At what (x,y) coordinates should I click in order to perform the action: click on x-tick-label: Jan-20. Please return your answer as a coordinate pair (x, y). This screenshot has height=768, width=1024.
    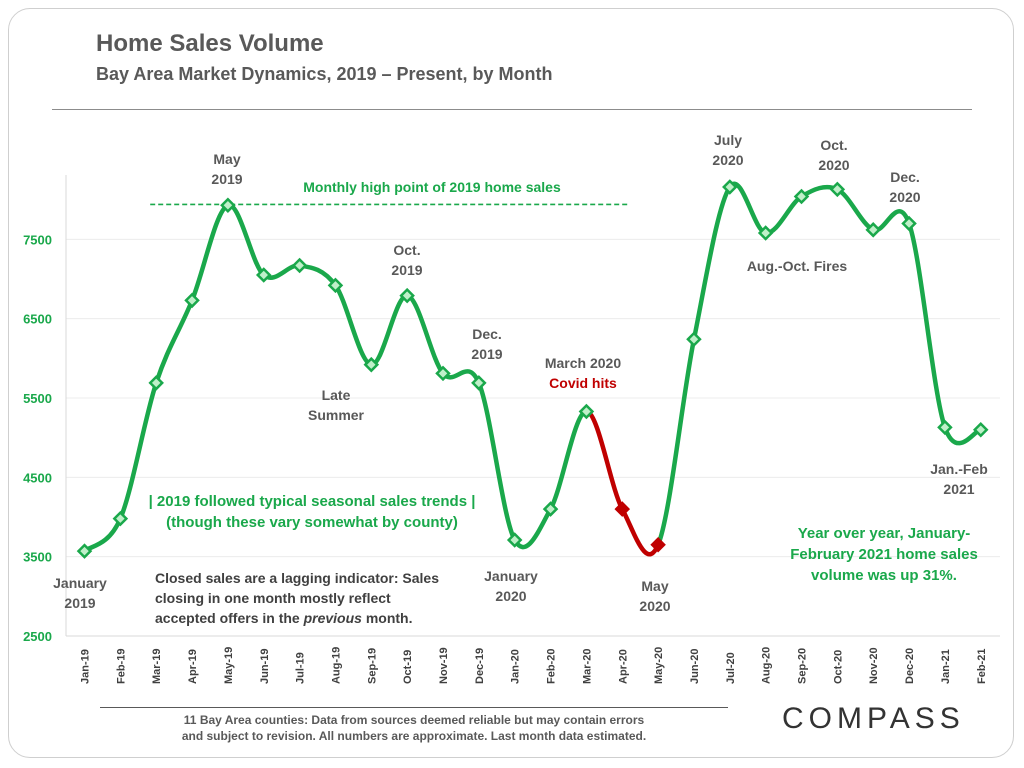
    Looking at the image, I should click on (516, 666).